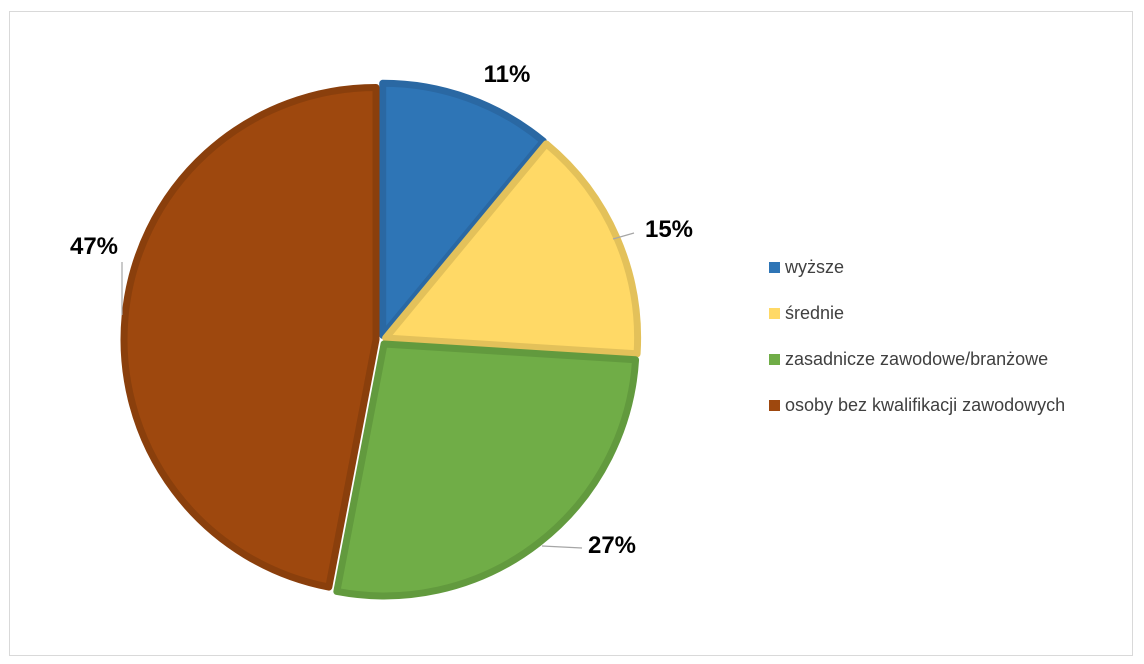 The width and height of the screenshot is (1144, 664). What do you see at coordinates (623, 236) in the screenshot?
I see `leader-line-srednie` at bounding box center [623, 236].